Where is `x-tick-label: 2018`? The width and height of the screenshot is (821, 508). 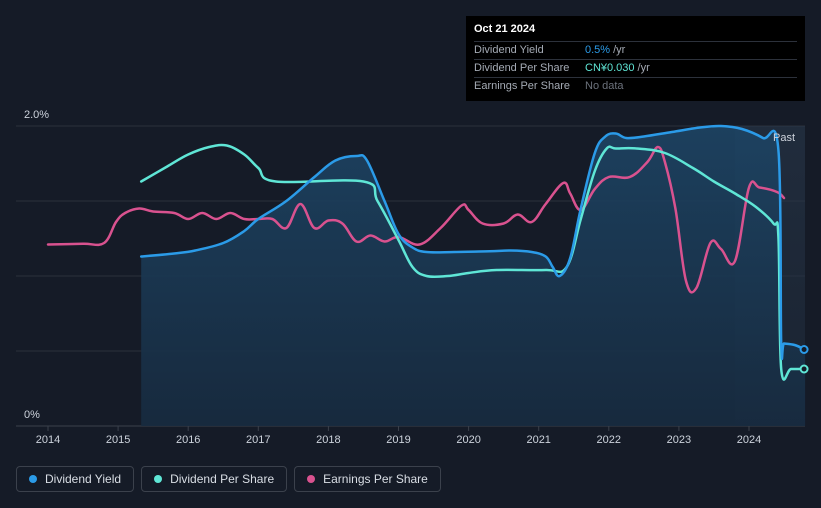 x-tick-label: 2018 is located at coordinates (328, 440).